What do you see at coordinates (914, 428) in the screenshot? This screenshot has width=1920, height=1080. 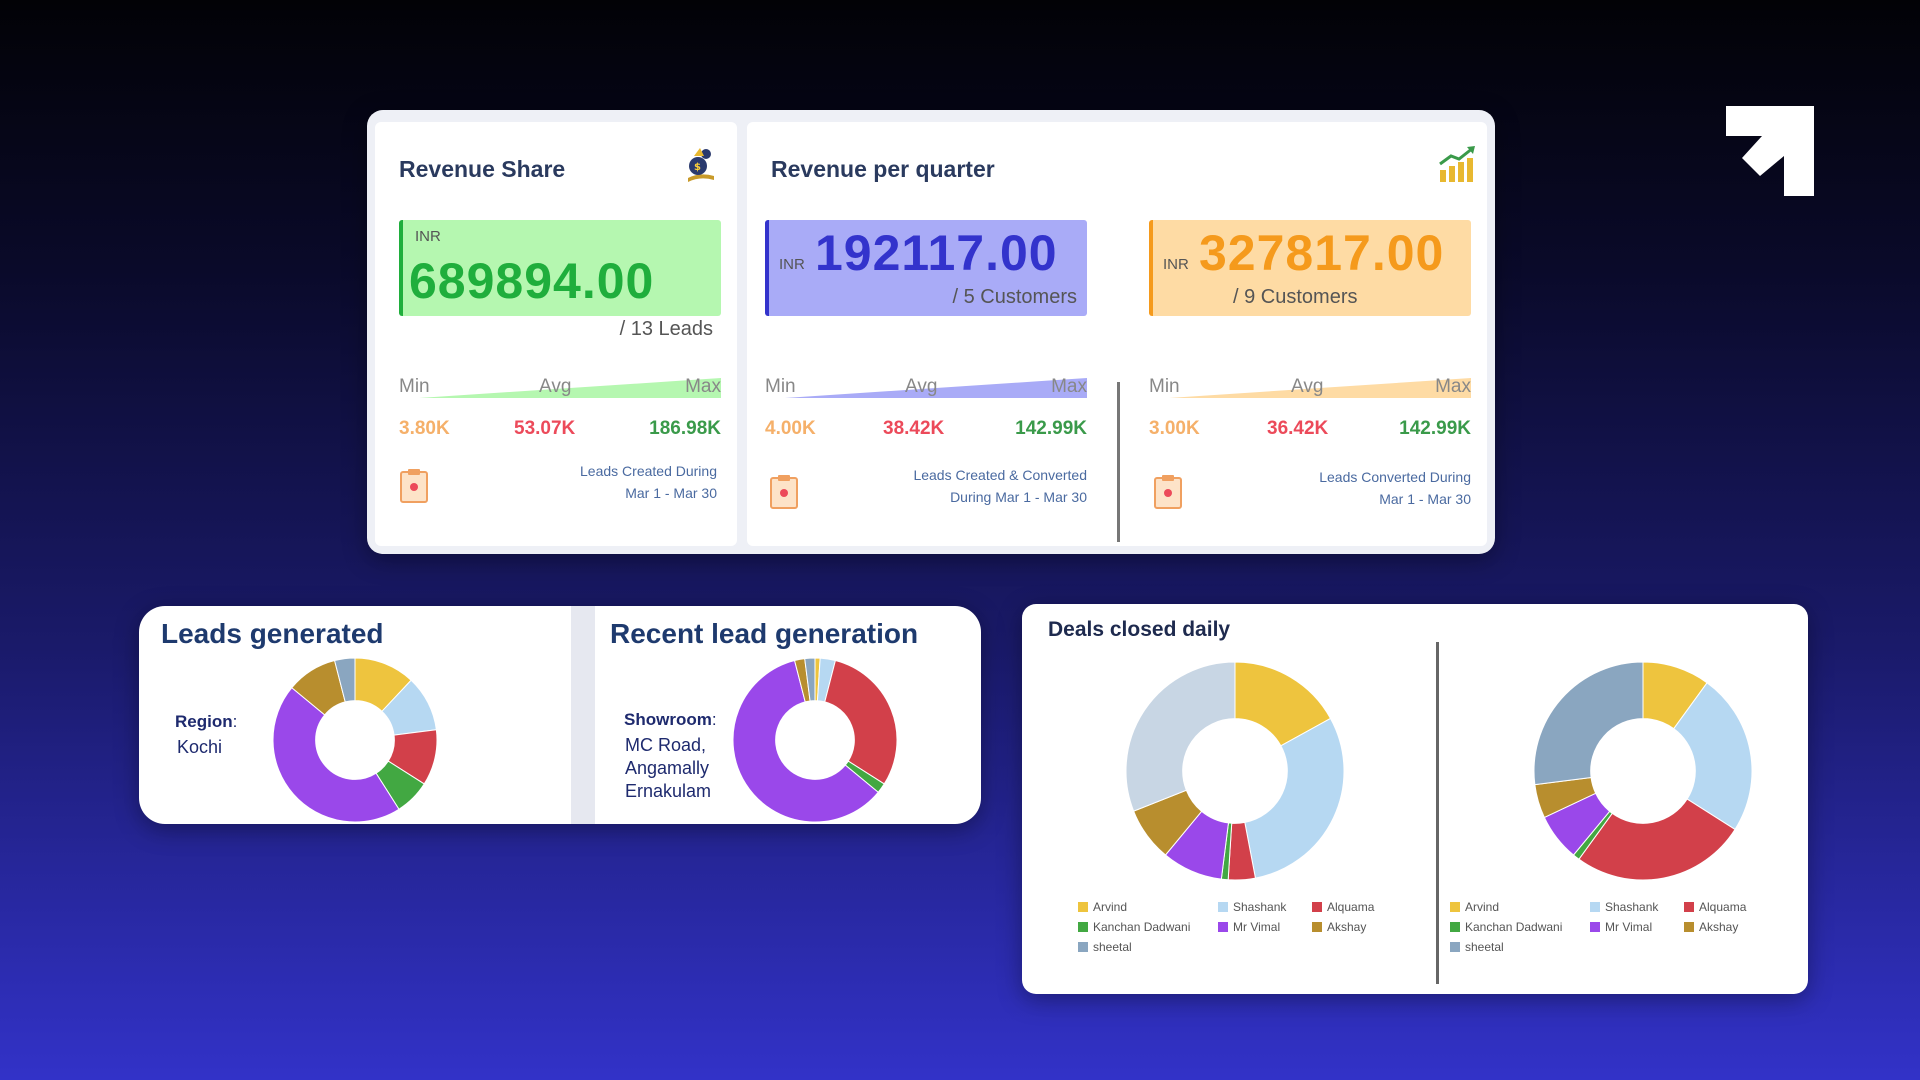 I see `avg-value: 38.42K` at bounding box center [914, 428].